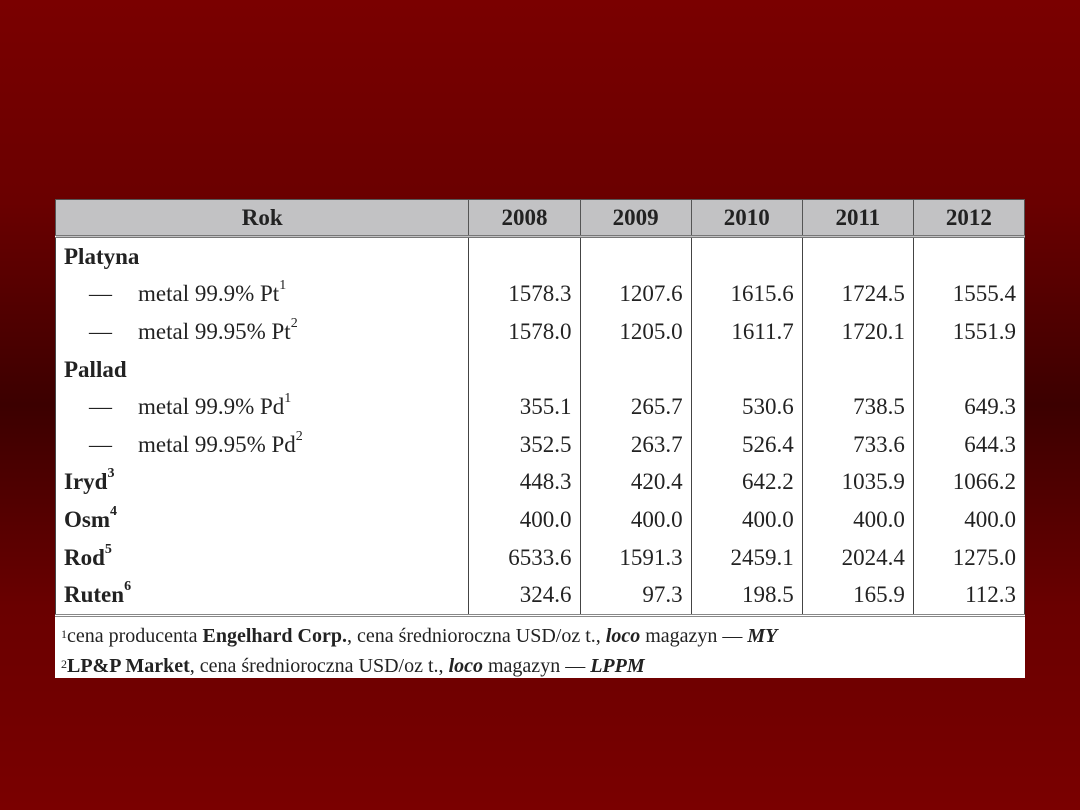 This screenshot has height=810, width=1080. I want to click on footnote-number: 2, so click(64, 663).